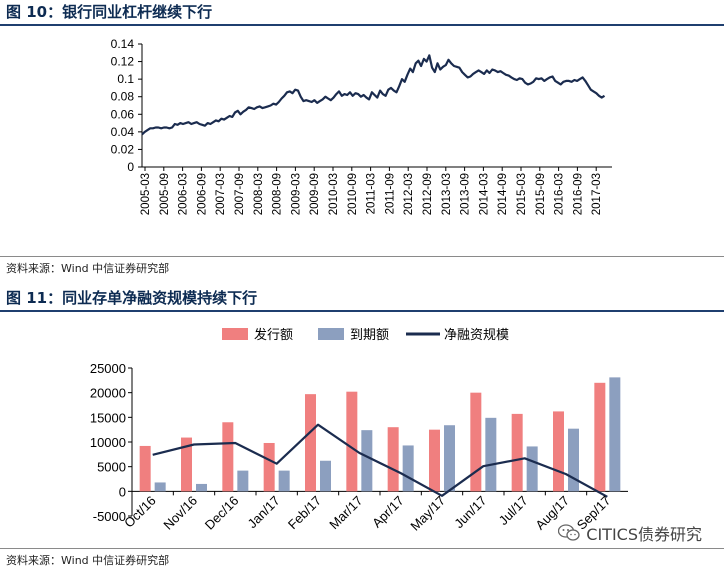  Describe the element at coordinates (428, 194) in the screenshot. I see `x-tick-label: 2012-09` at that location.